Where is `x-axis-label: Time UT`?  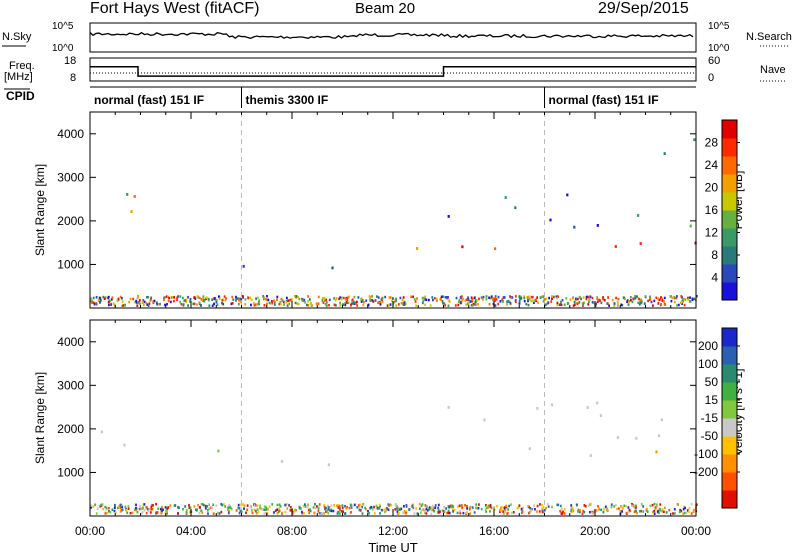 x-axis-label: Time UT is located at coordinates (392, 547).